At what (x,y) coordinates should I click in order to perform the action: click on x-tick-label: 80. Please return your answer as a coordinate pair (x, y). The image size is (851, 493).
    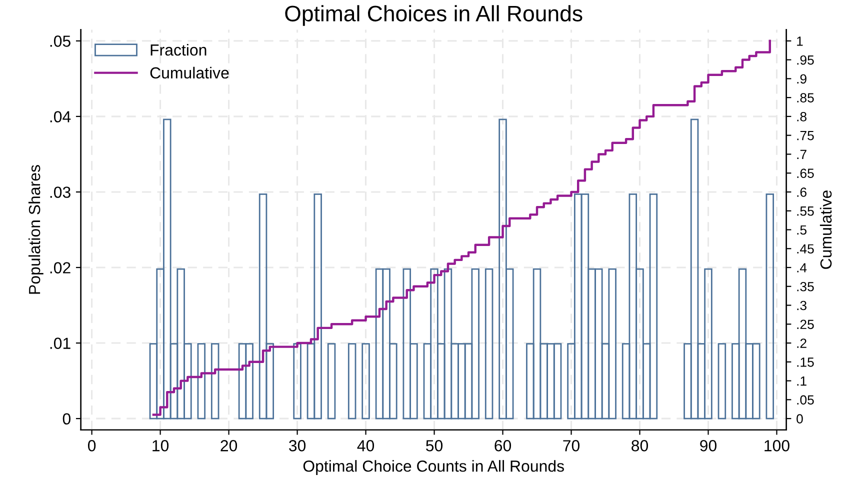
    Looking at the image, I should click on (640, 446).